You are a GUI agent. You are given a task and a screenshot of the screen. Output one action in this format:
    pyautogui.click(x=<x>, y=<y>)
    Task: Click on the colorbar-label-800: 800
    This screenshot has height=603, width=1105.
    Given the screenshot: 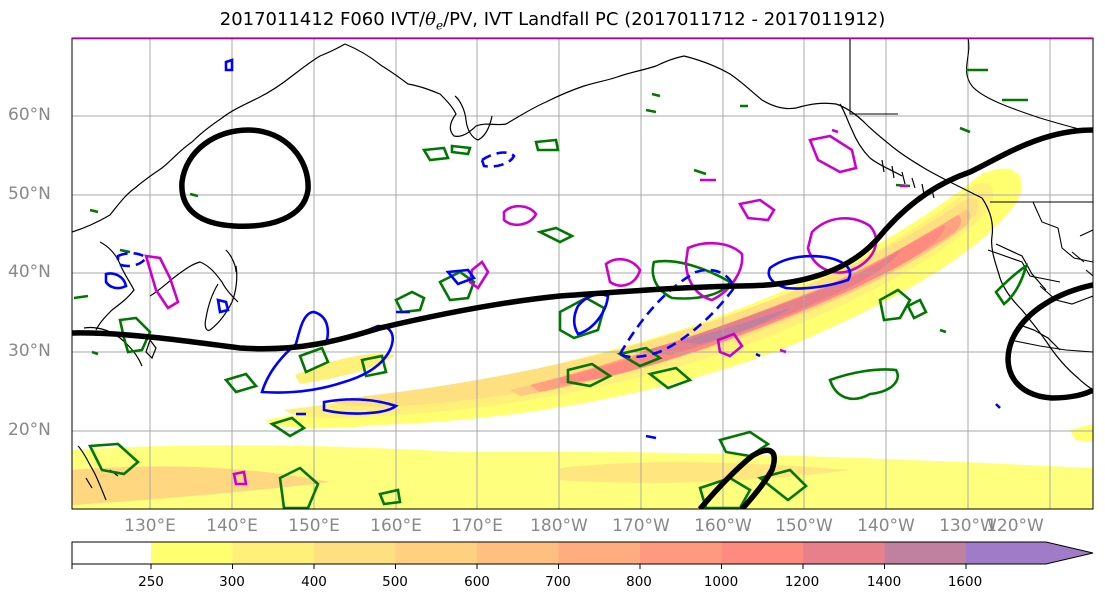 What is the action you would take?
    pyautogui.click(x=639, y=582)
    